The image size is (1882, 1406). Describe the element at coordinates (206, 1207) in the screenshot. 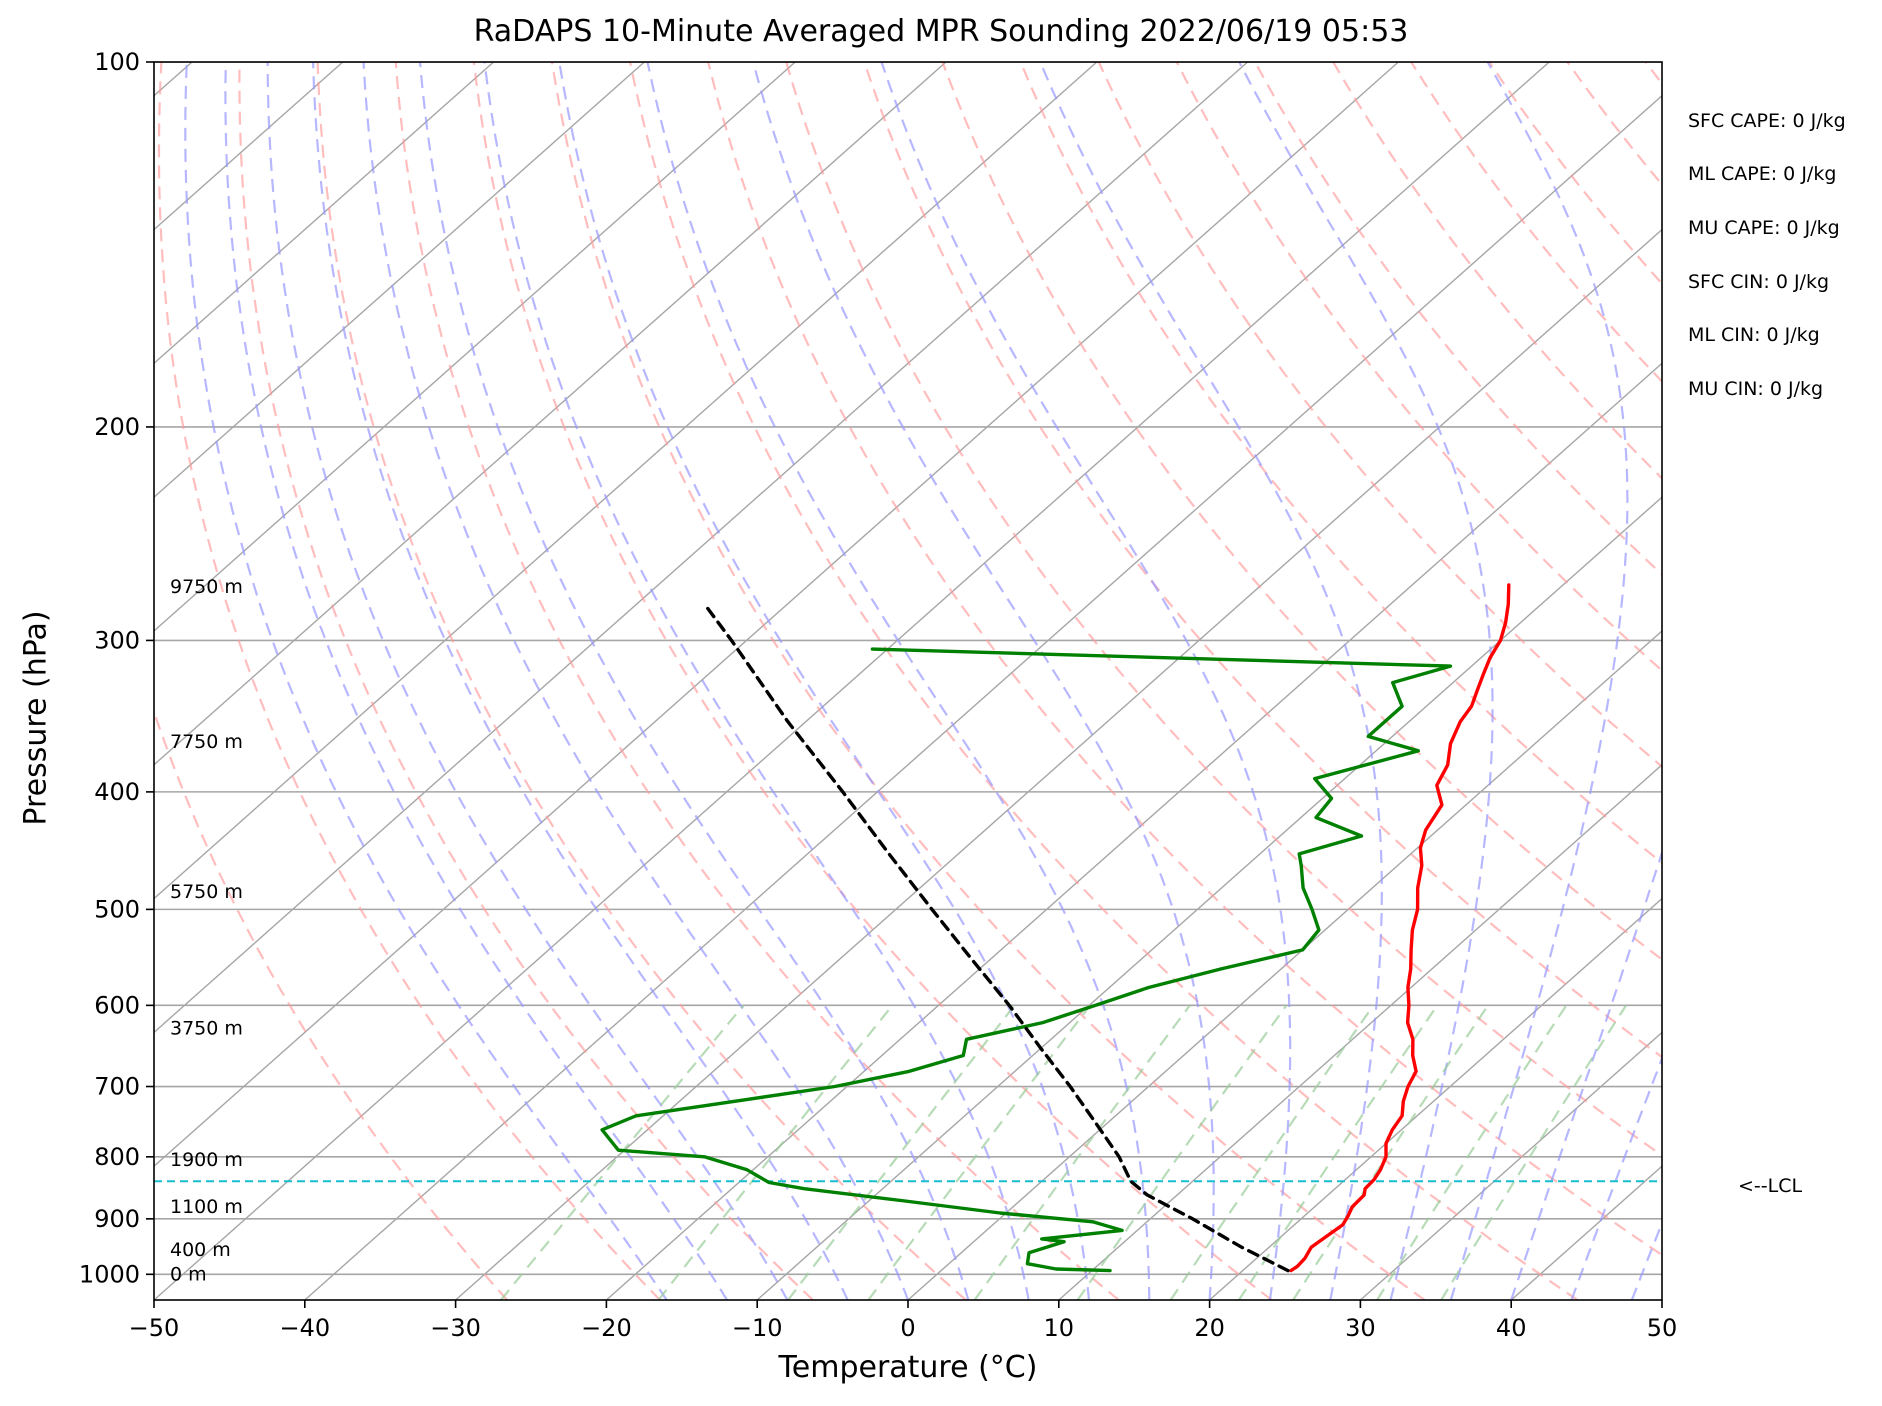

I see `height-label: 1100 m` at that location.